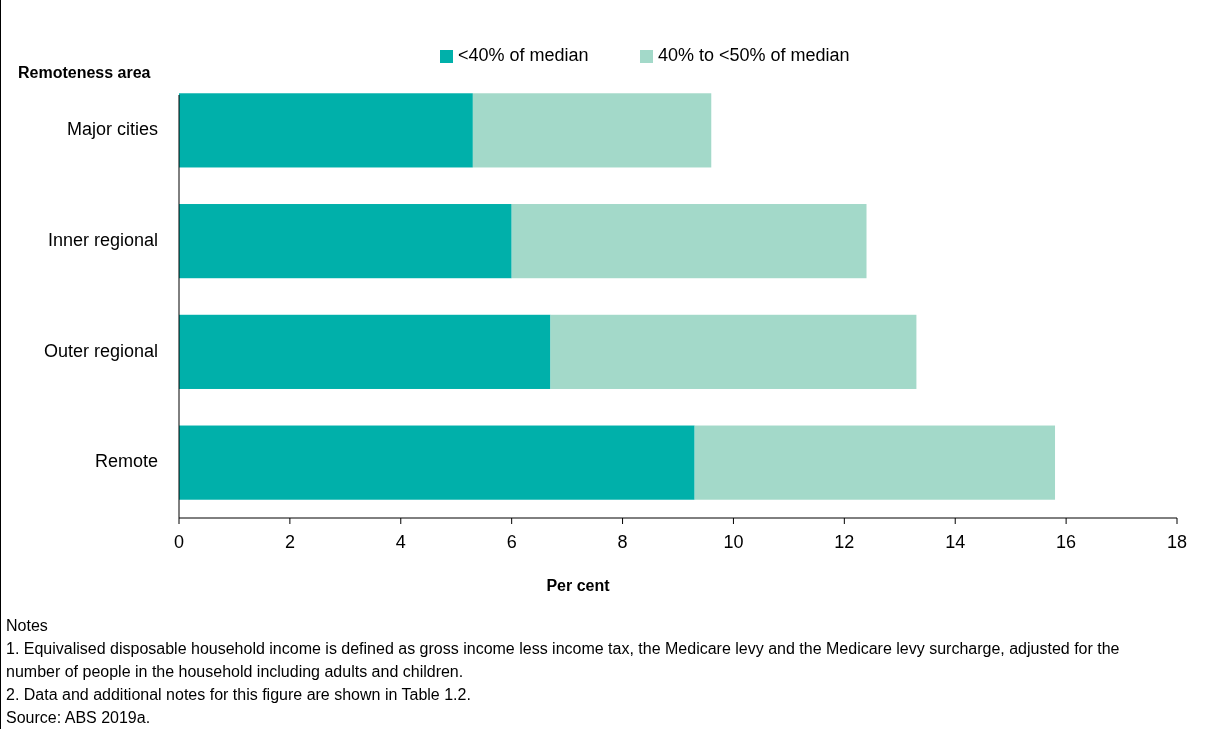 This screenshot has height=729, width=1224. What do you see at coordinates (622, 542) in the screenshot?
I see `x-tick-label: 8` at bounding box center [622, 542].